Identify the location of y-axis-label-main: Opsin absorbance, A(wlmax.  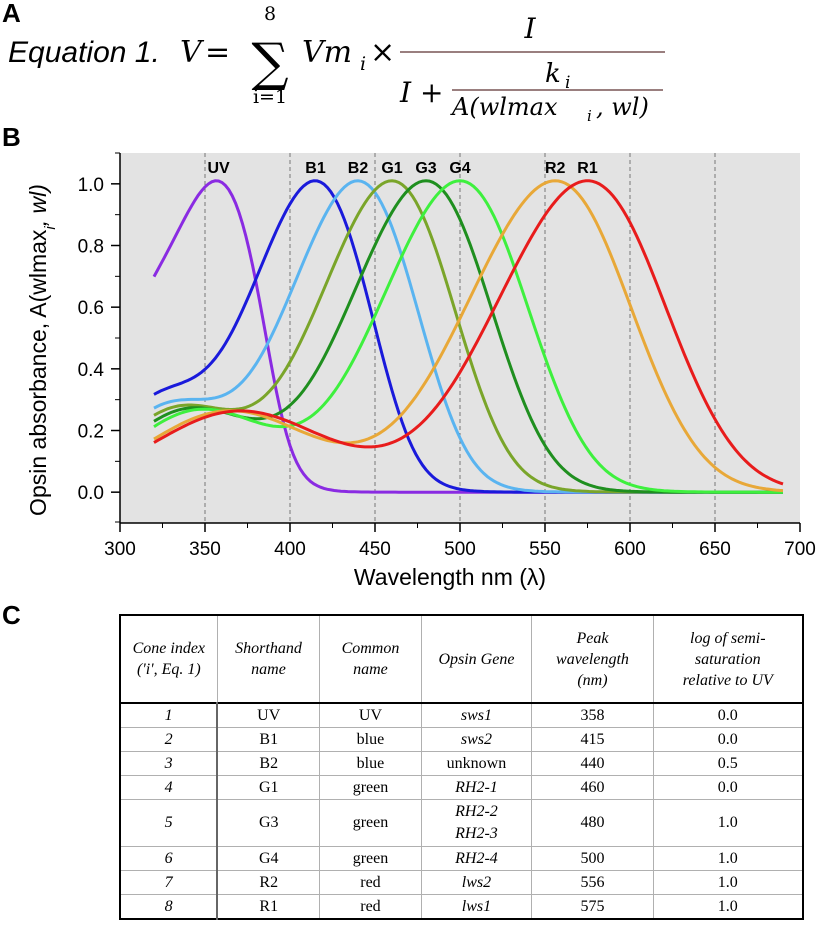
(38, 372).